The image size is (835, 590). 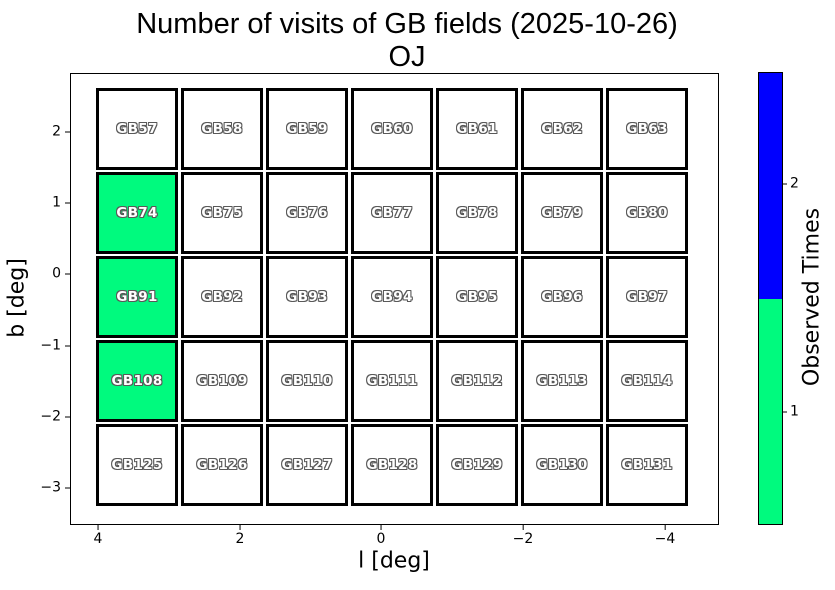 What do you see at coordinates (35, 202) in the screenshot?
I see `y-tick: 1` at bounding box center [35, 202].